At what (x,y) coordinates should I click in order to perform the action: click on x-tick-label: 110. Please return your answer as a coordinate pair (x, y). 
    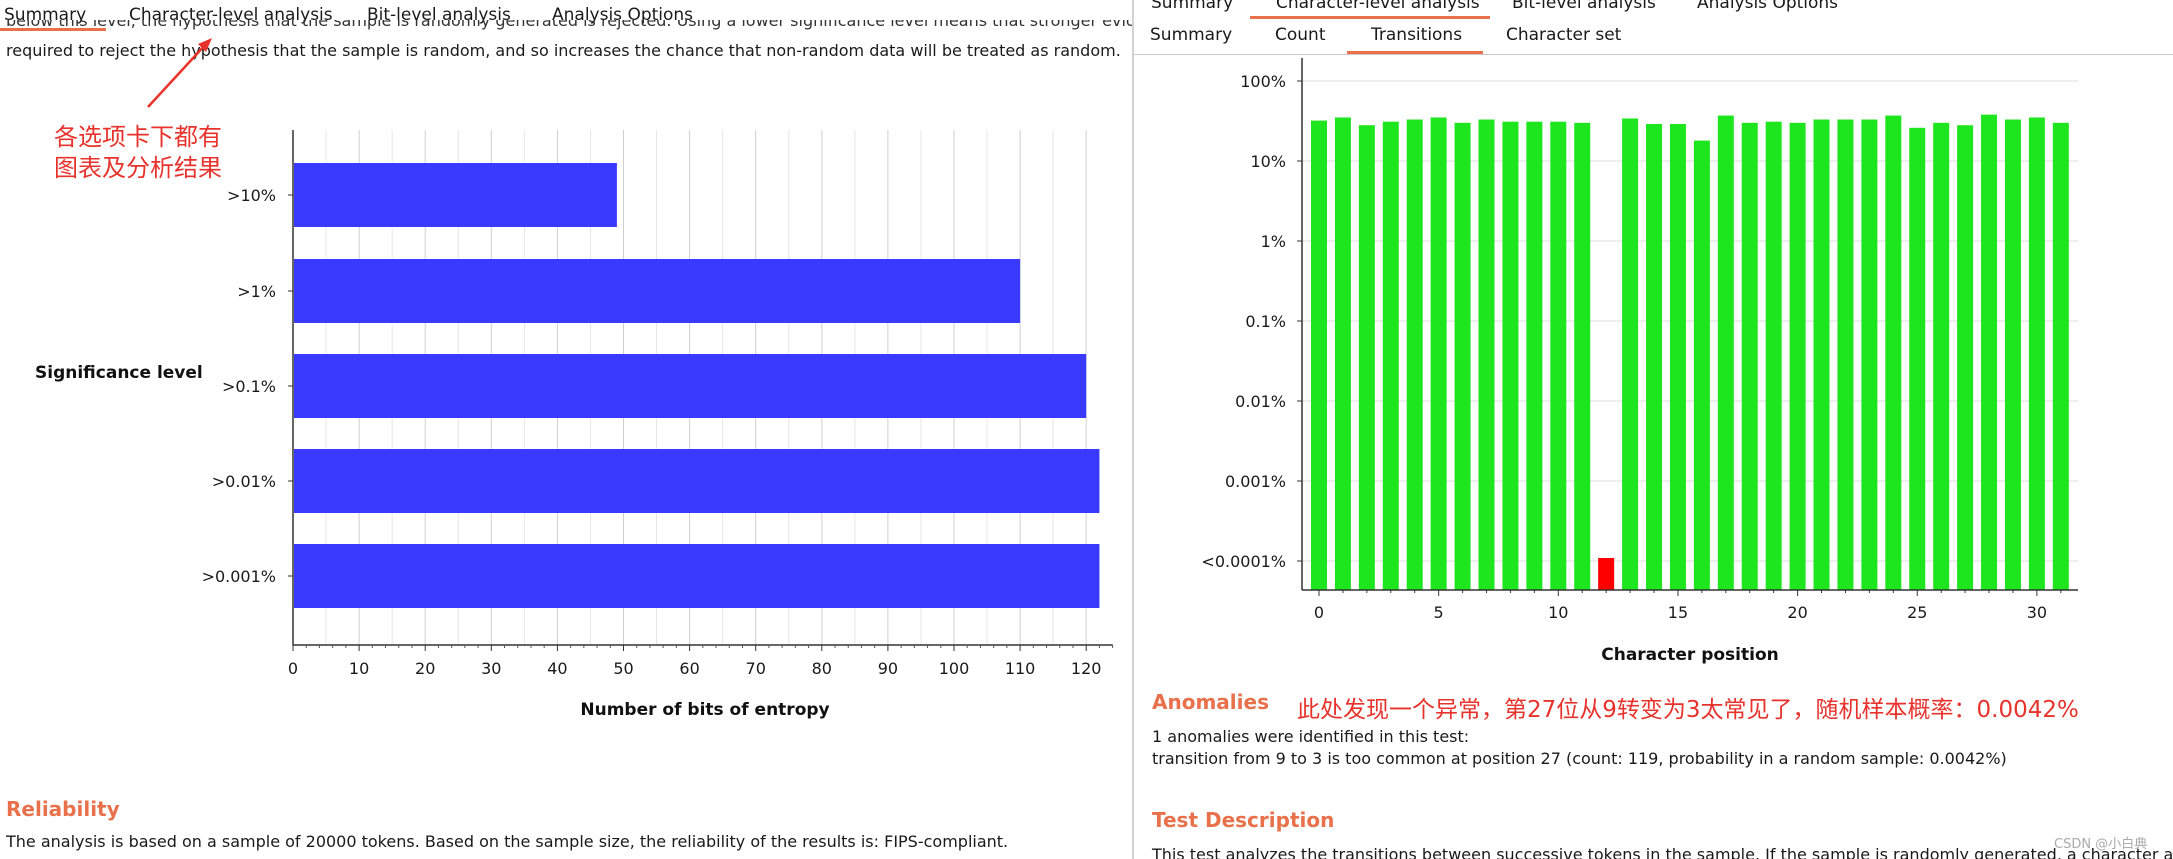
    Looking at the image, I should click on (1020, 668).